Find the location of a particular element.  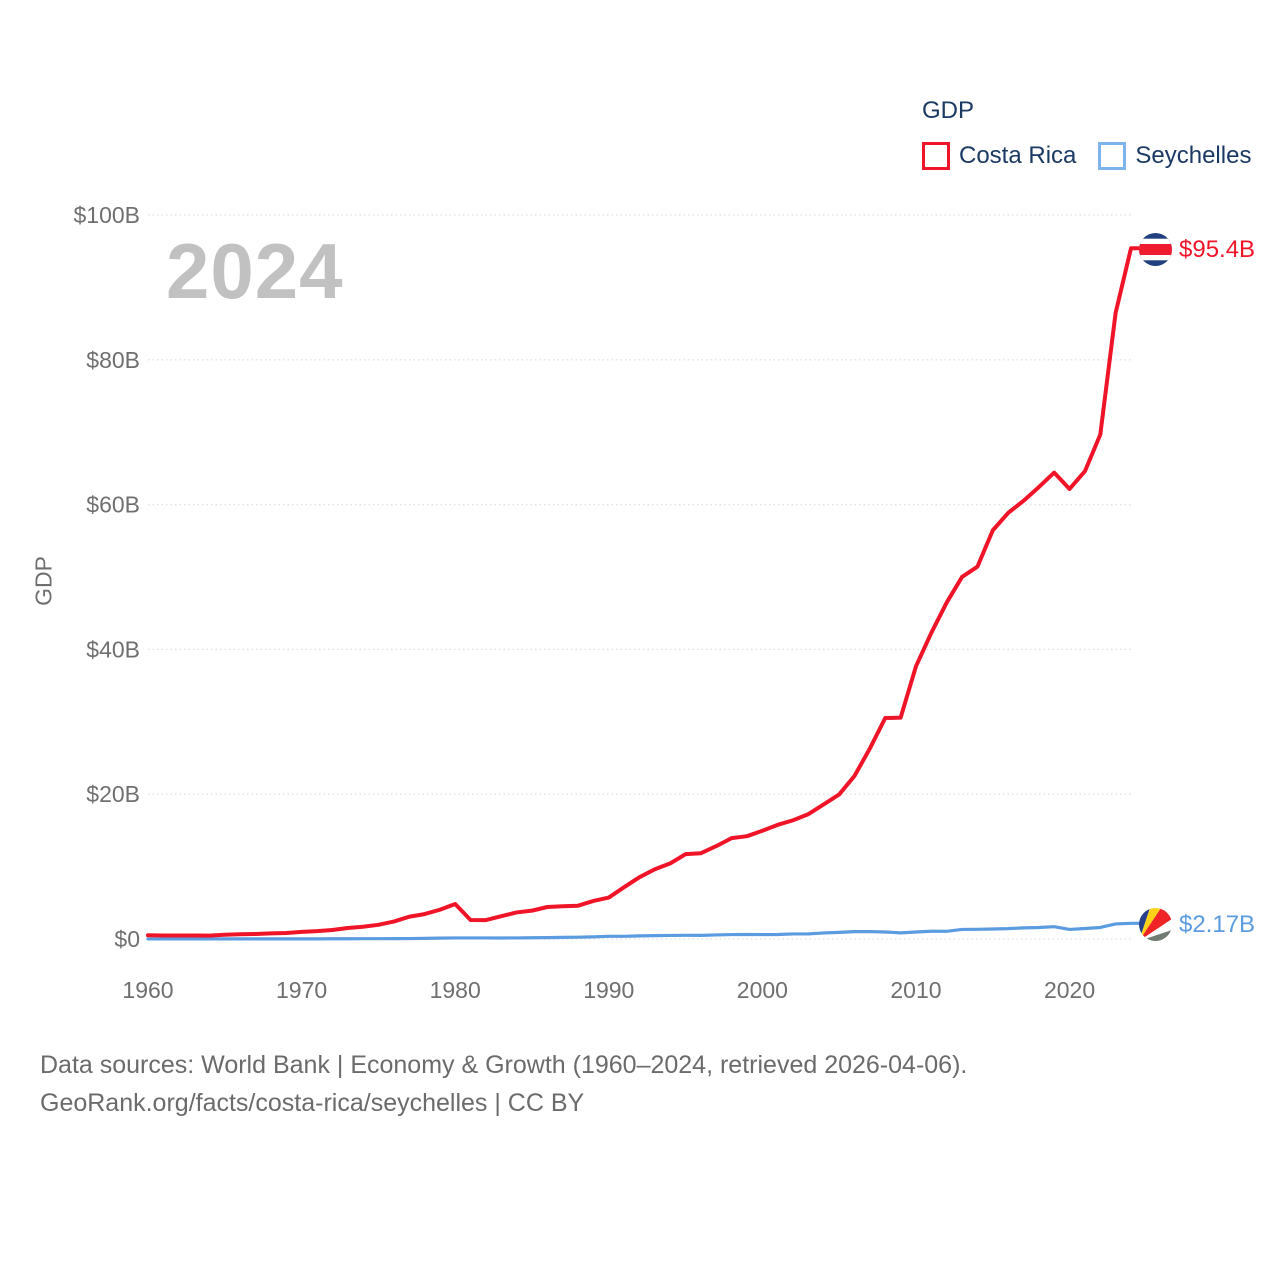

legend-title: GDP is located at coordinates (948, 110).